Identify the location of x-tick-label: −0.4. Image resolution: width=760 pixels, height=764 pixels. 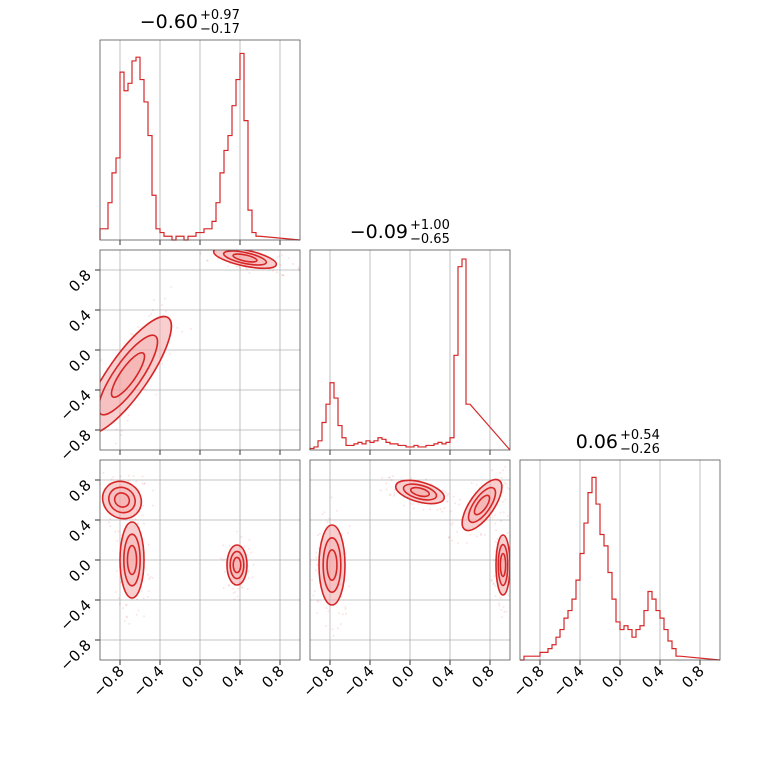
(148, 681).